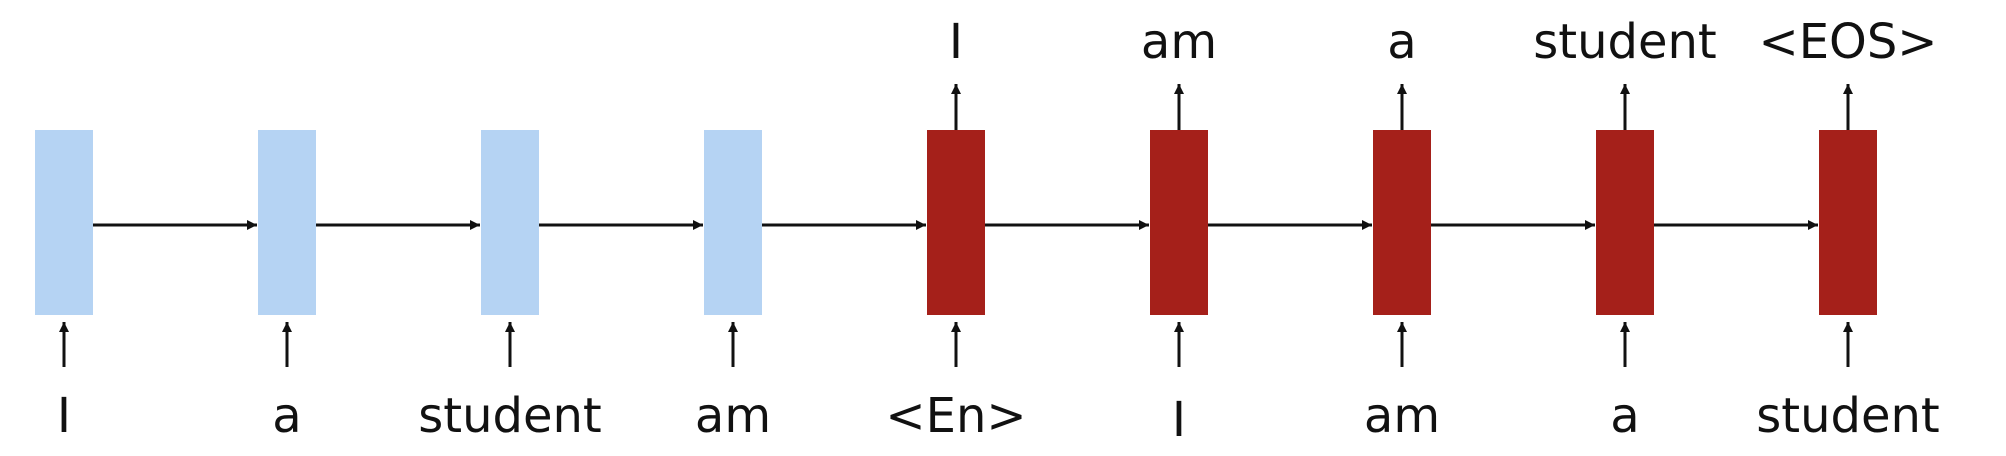 The width and height of the screenshot is (2006, 456). I want to click on encoder-input-label: student, so click(510, 416).